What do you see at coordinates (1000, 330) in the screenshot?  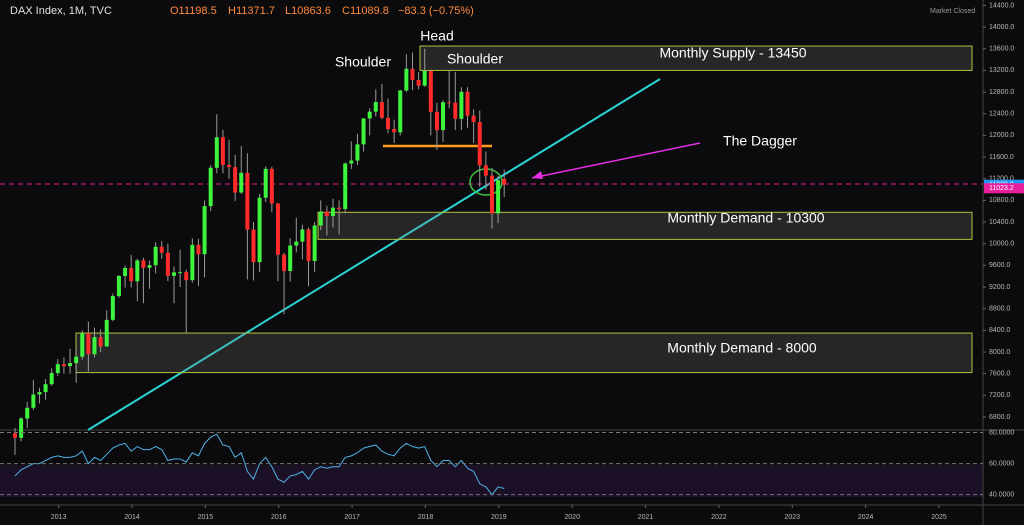 I see `y-tick-label: 8400.0` at bounding box center [1000, 330].